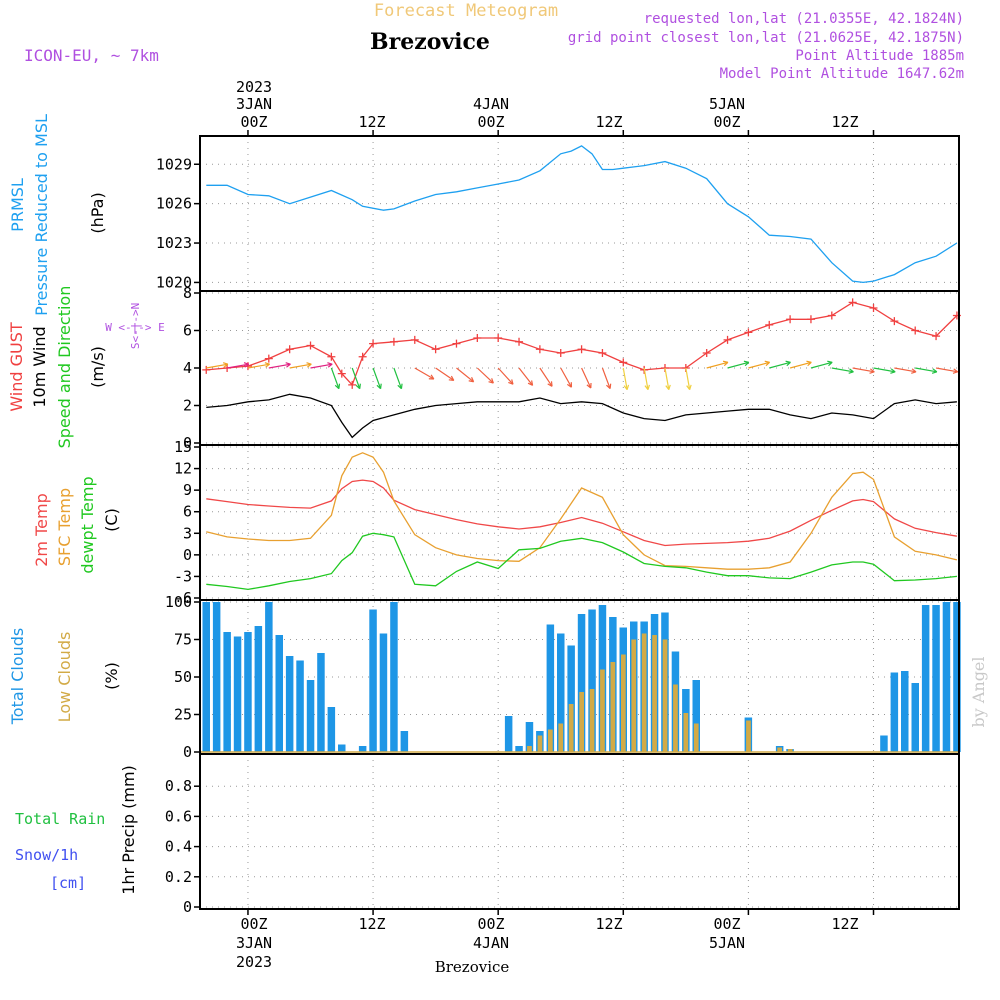 The height and width of the screenshot is (1000, 1000). Describe the element at coordinates (135, 326) in the screenshot. I see `wind-compass-sn: S<-|->N` at that location.